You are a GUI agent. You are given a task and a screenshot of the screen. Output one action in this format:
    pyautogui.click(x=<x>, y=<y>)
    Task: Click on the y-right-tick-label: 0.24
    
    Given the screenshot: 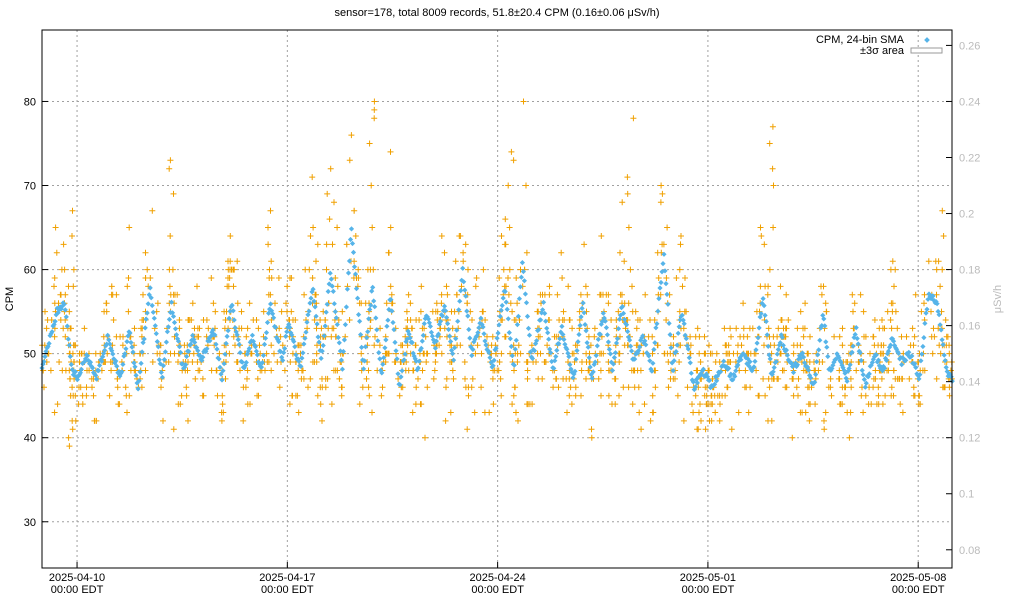 What is the action you would take?
    pyautogui.click(x=969, y=102)
    